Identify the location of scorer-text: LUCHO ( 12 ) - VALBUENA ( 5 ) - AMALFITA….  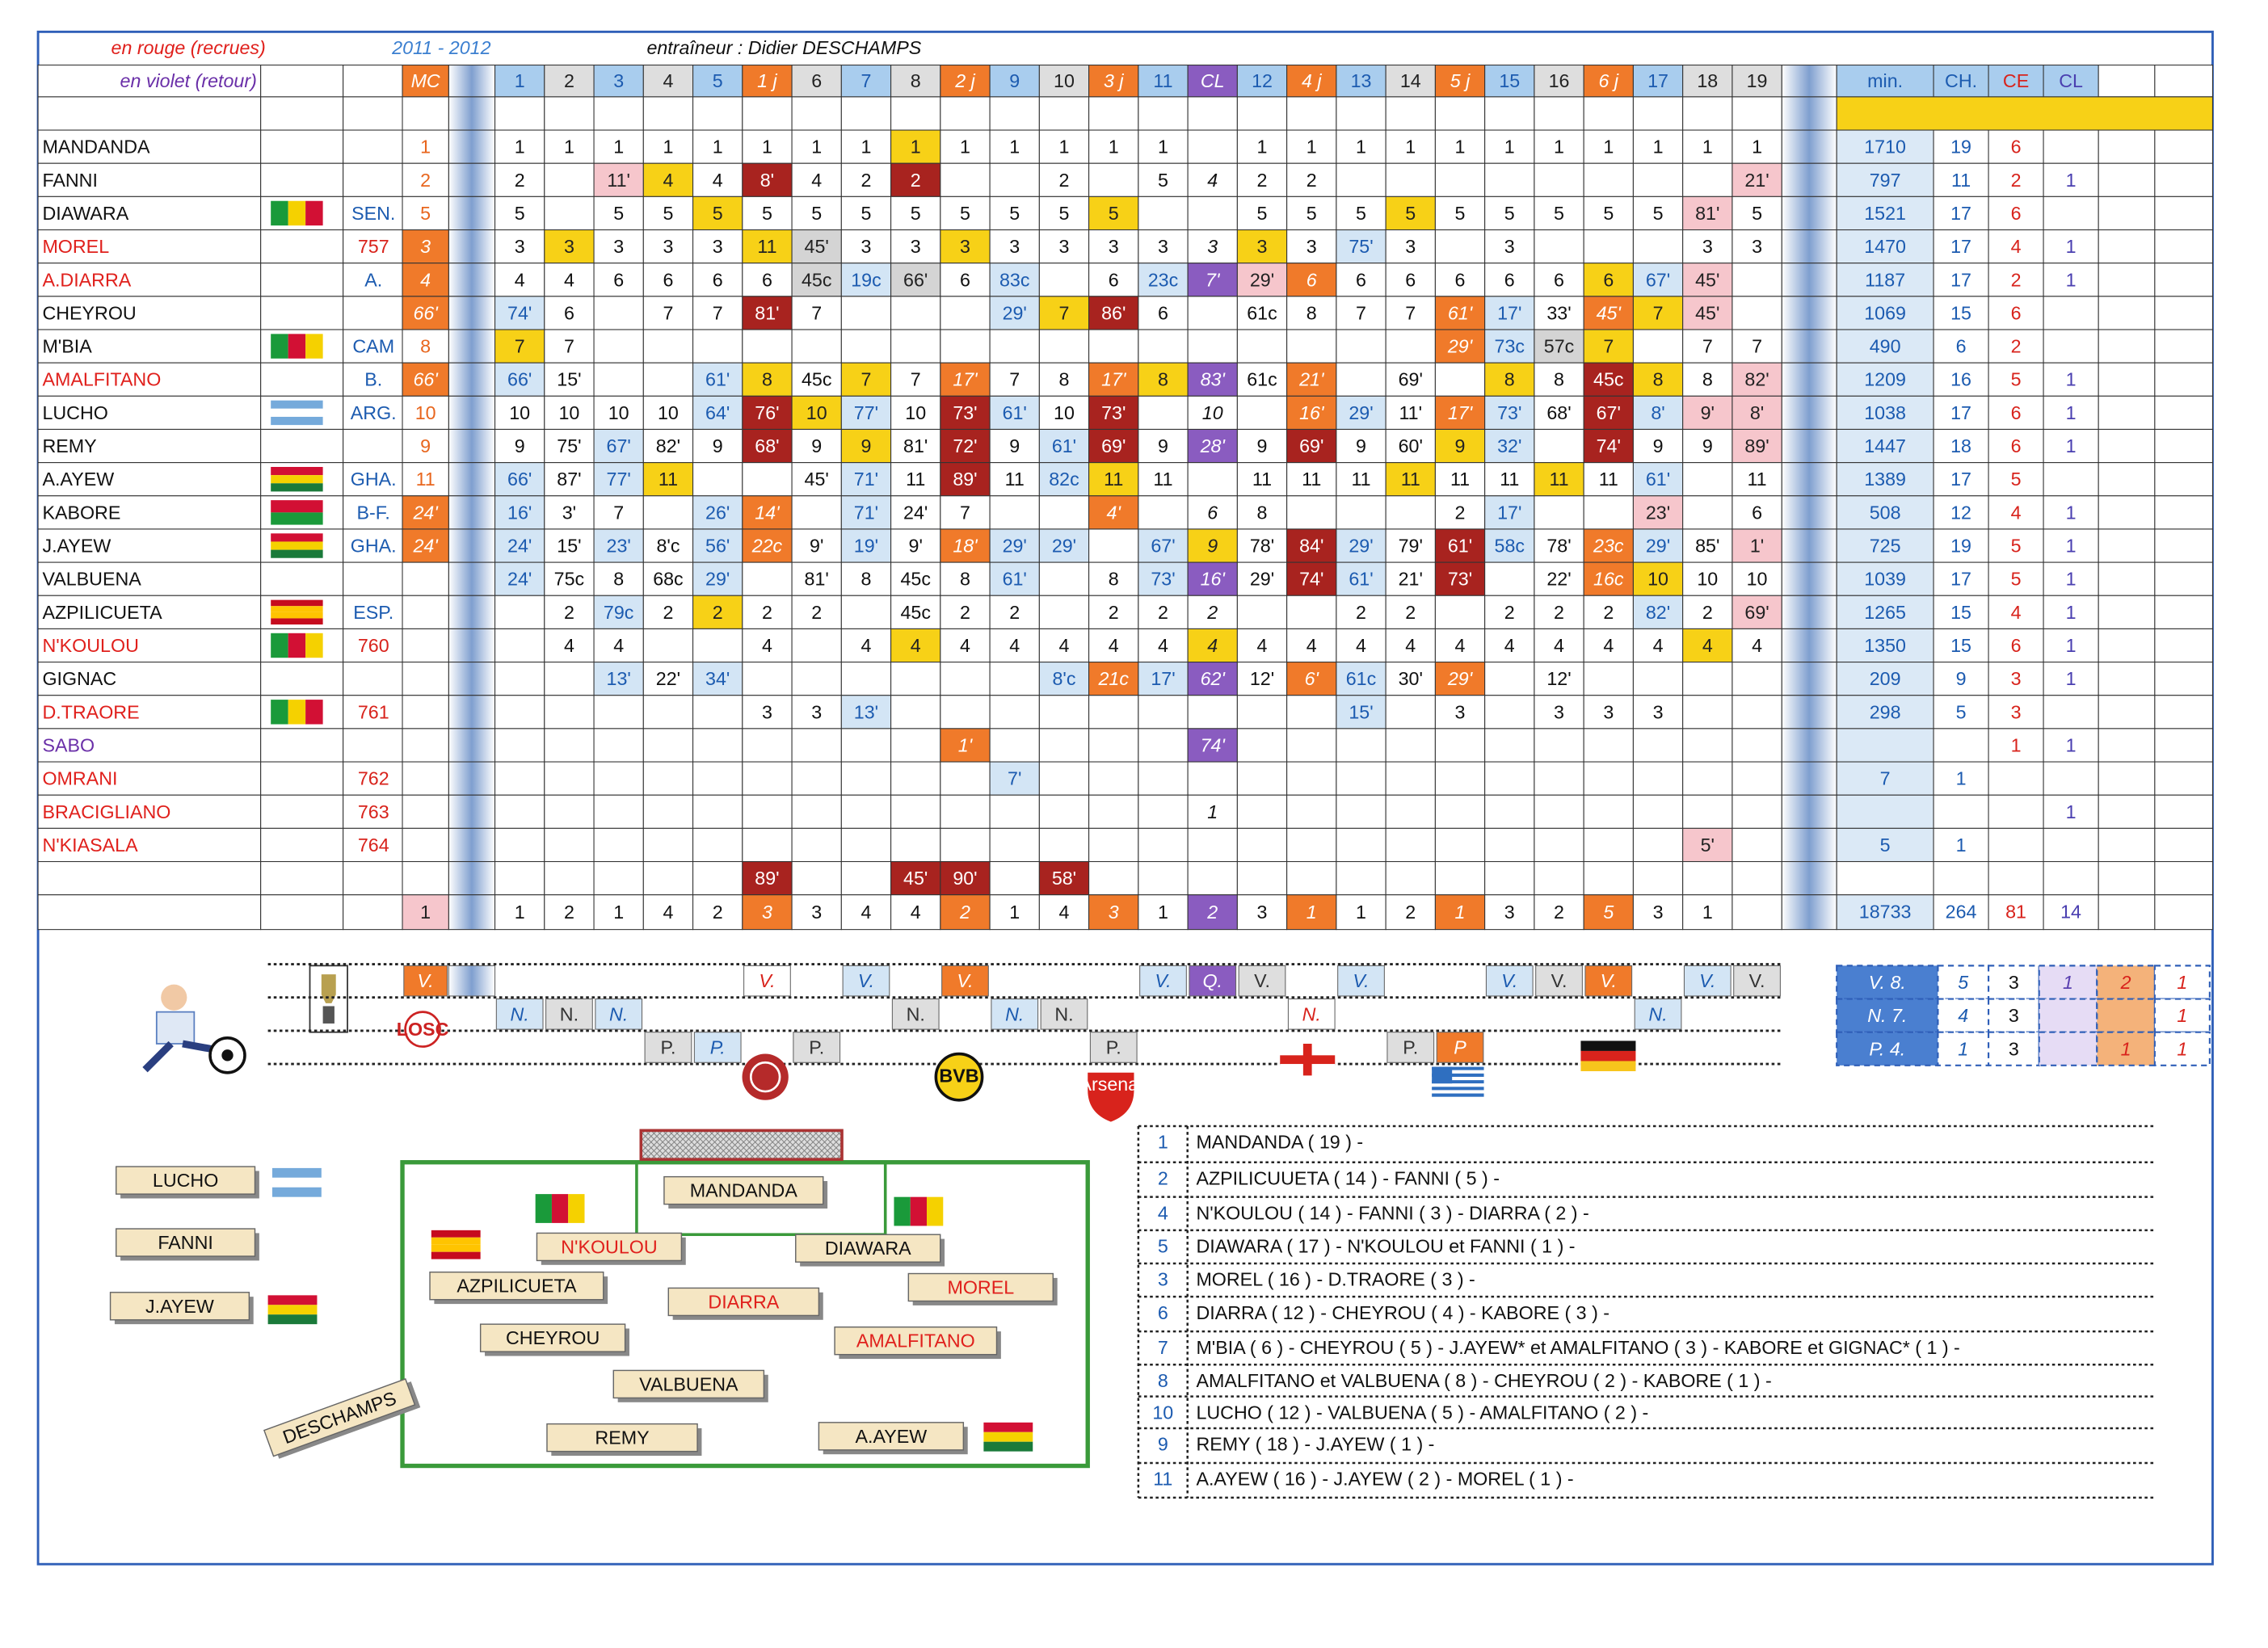
(1422, 1412).